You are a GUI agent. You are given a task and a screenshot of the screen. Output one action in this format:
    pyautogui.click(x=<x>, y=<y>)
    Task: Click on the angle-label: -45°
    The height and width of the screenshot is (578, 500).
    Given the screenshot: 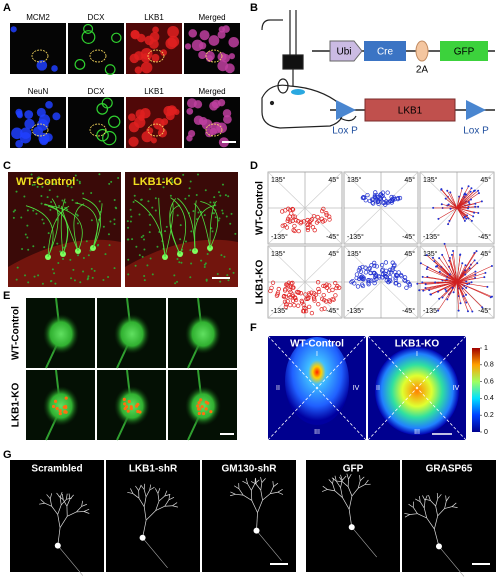 What is the action you would take?
    pyautogui.click(x=408, y=237)
    